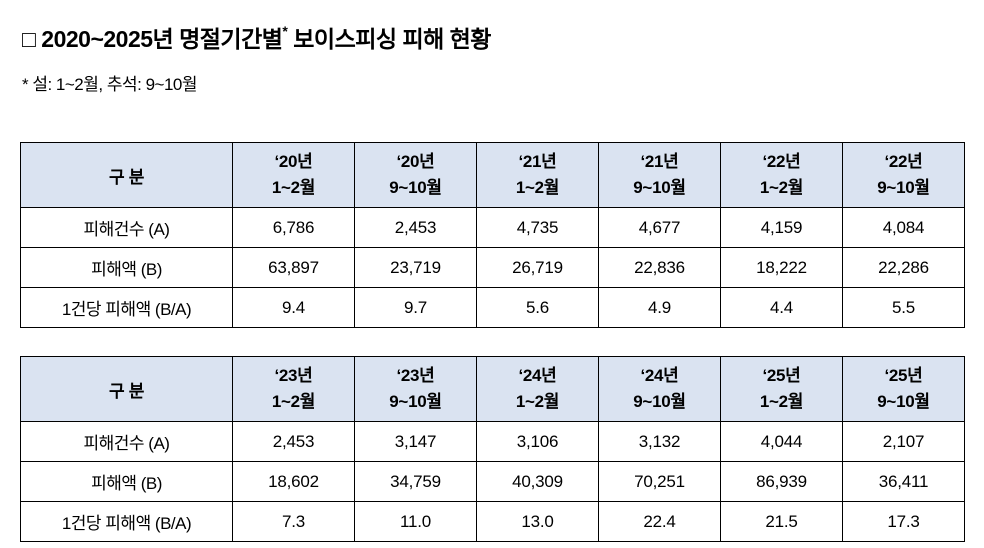 This screenshot has height=548, width=984. Describe the element at coordinates (537, 267) in the screenshot. I see `cell-value: 26,719` at that location.